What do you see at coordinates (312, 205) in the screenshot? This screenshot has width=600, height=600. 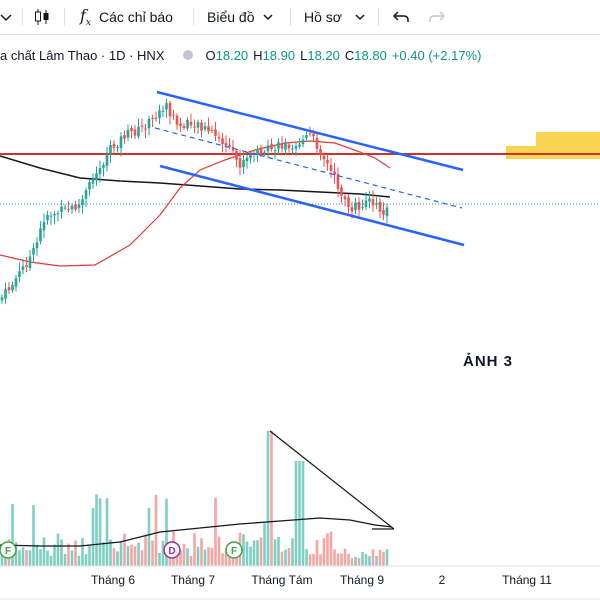 I see `channel-lower-line` at bounding box center [312, 205].